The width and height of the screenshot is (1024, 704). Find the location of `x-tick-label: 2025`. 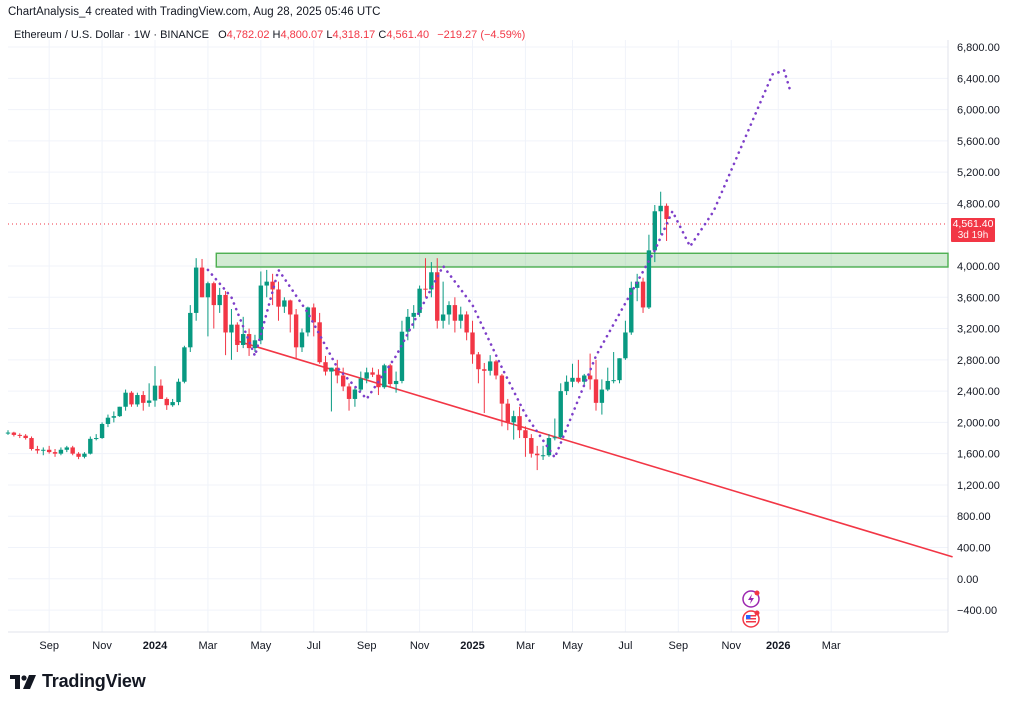

x-tick-label: 2025 is located at coordinates (472, 646).